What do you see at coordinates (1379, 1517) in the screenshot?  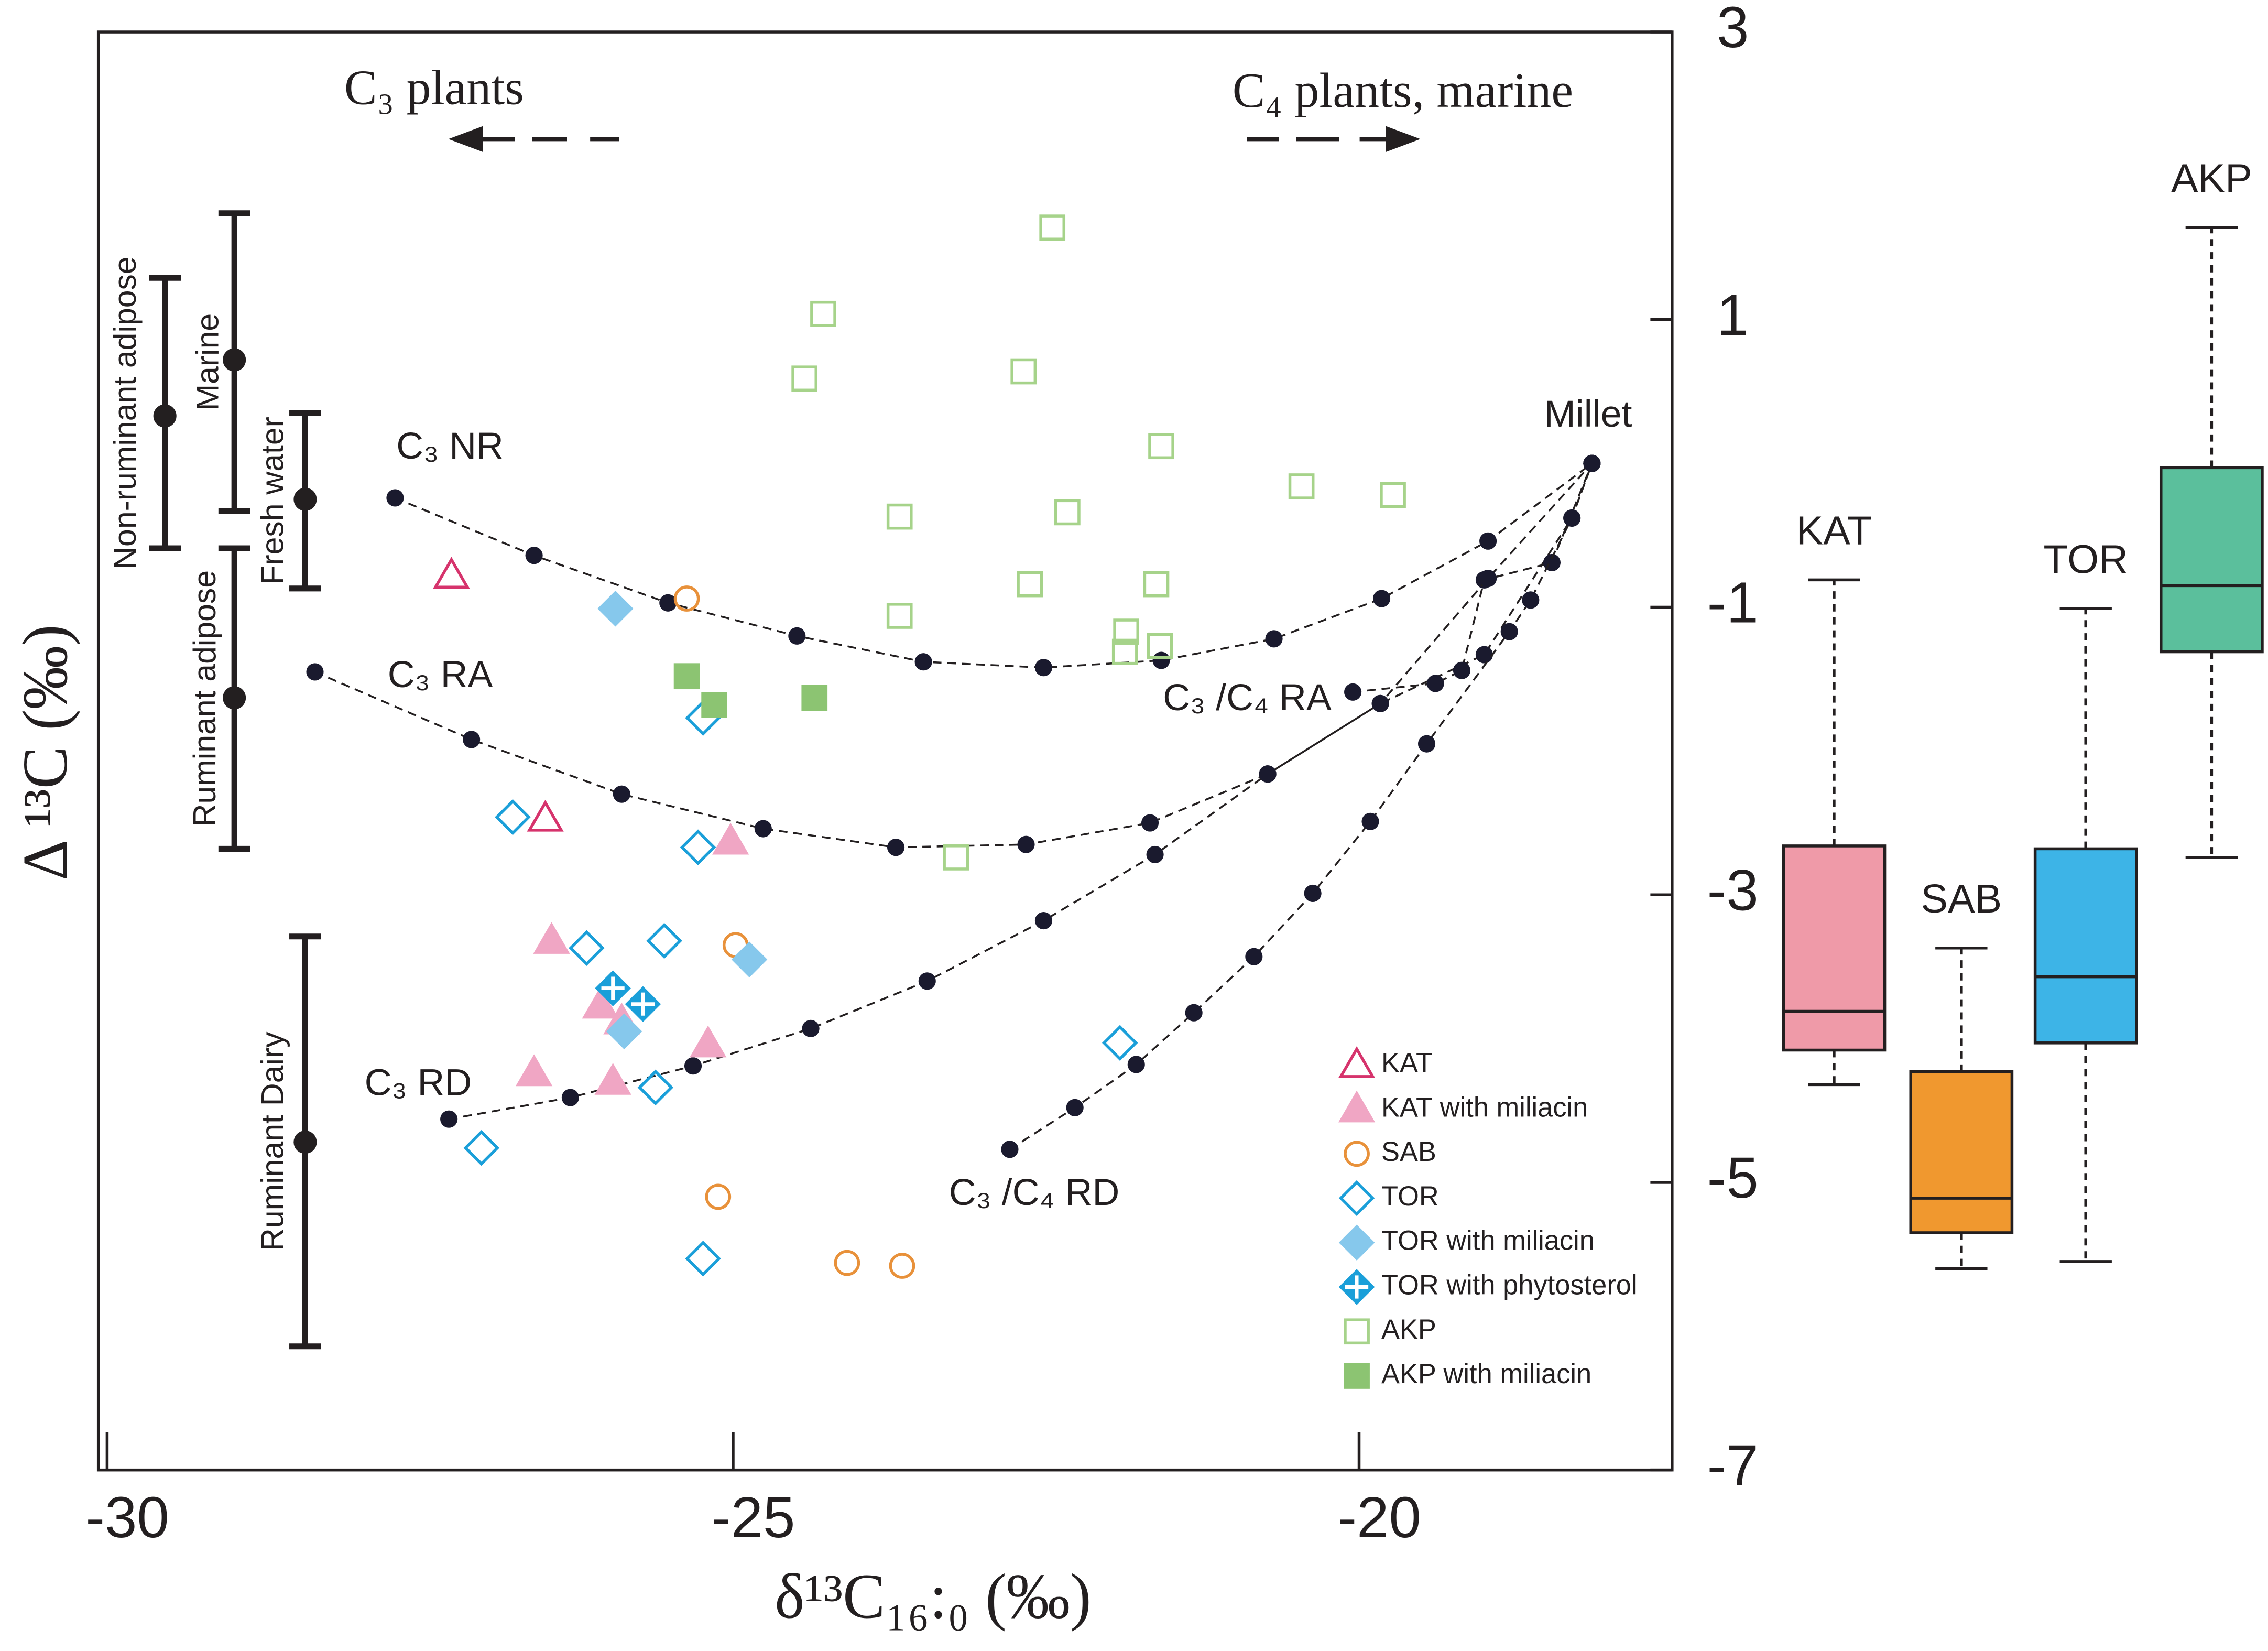 I see `x-tick-label: -20` at bounding box center [1379, 1517].